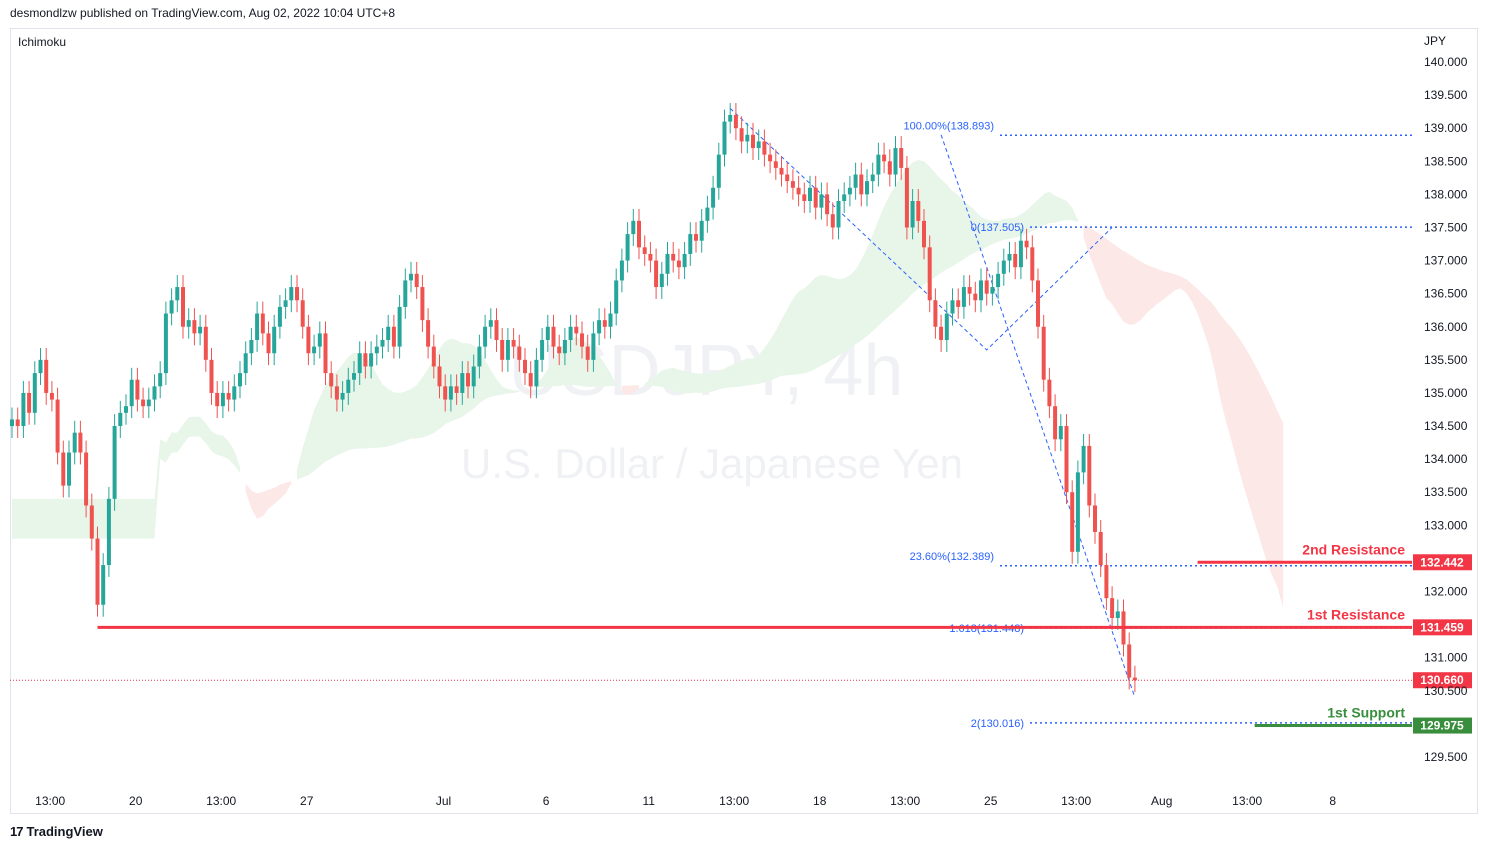 The height and width of the screenshot is (850, 1488). Describe the element at coordinates (921, 229) in the screenshot. I see `fib-extension-trend` at that location.